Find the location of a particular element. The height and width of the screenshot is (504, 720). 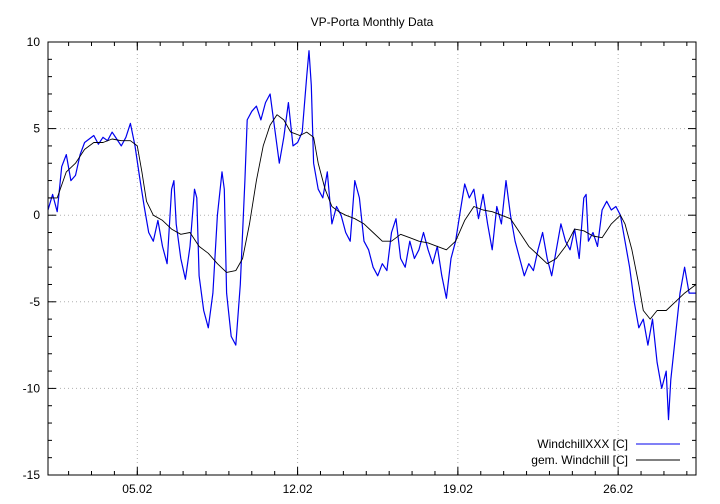

y-tick-label: -15 is located at coordinates (32, 475).